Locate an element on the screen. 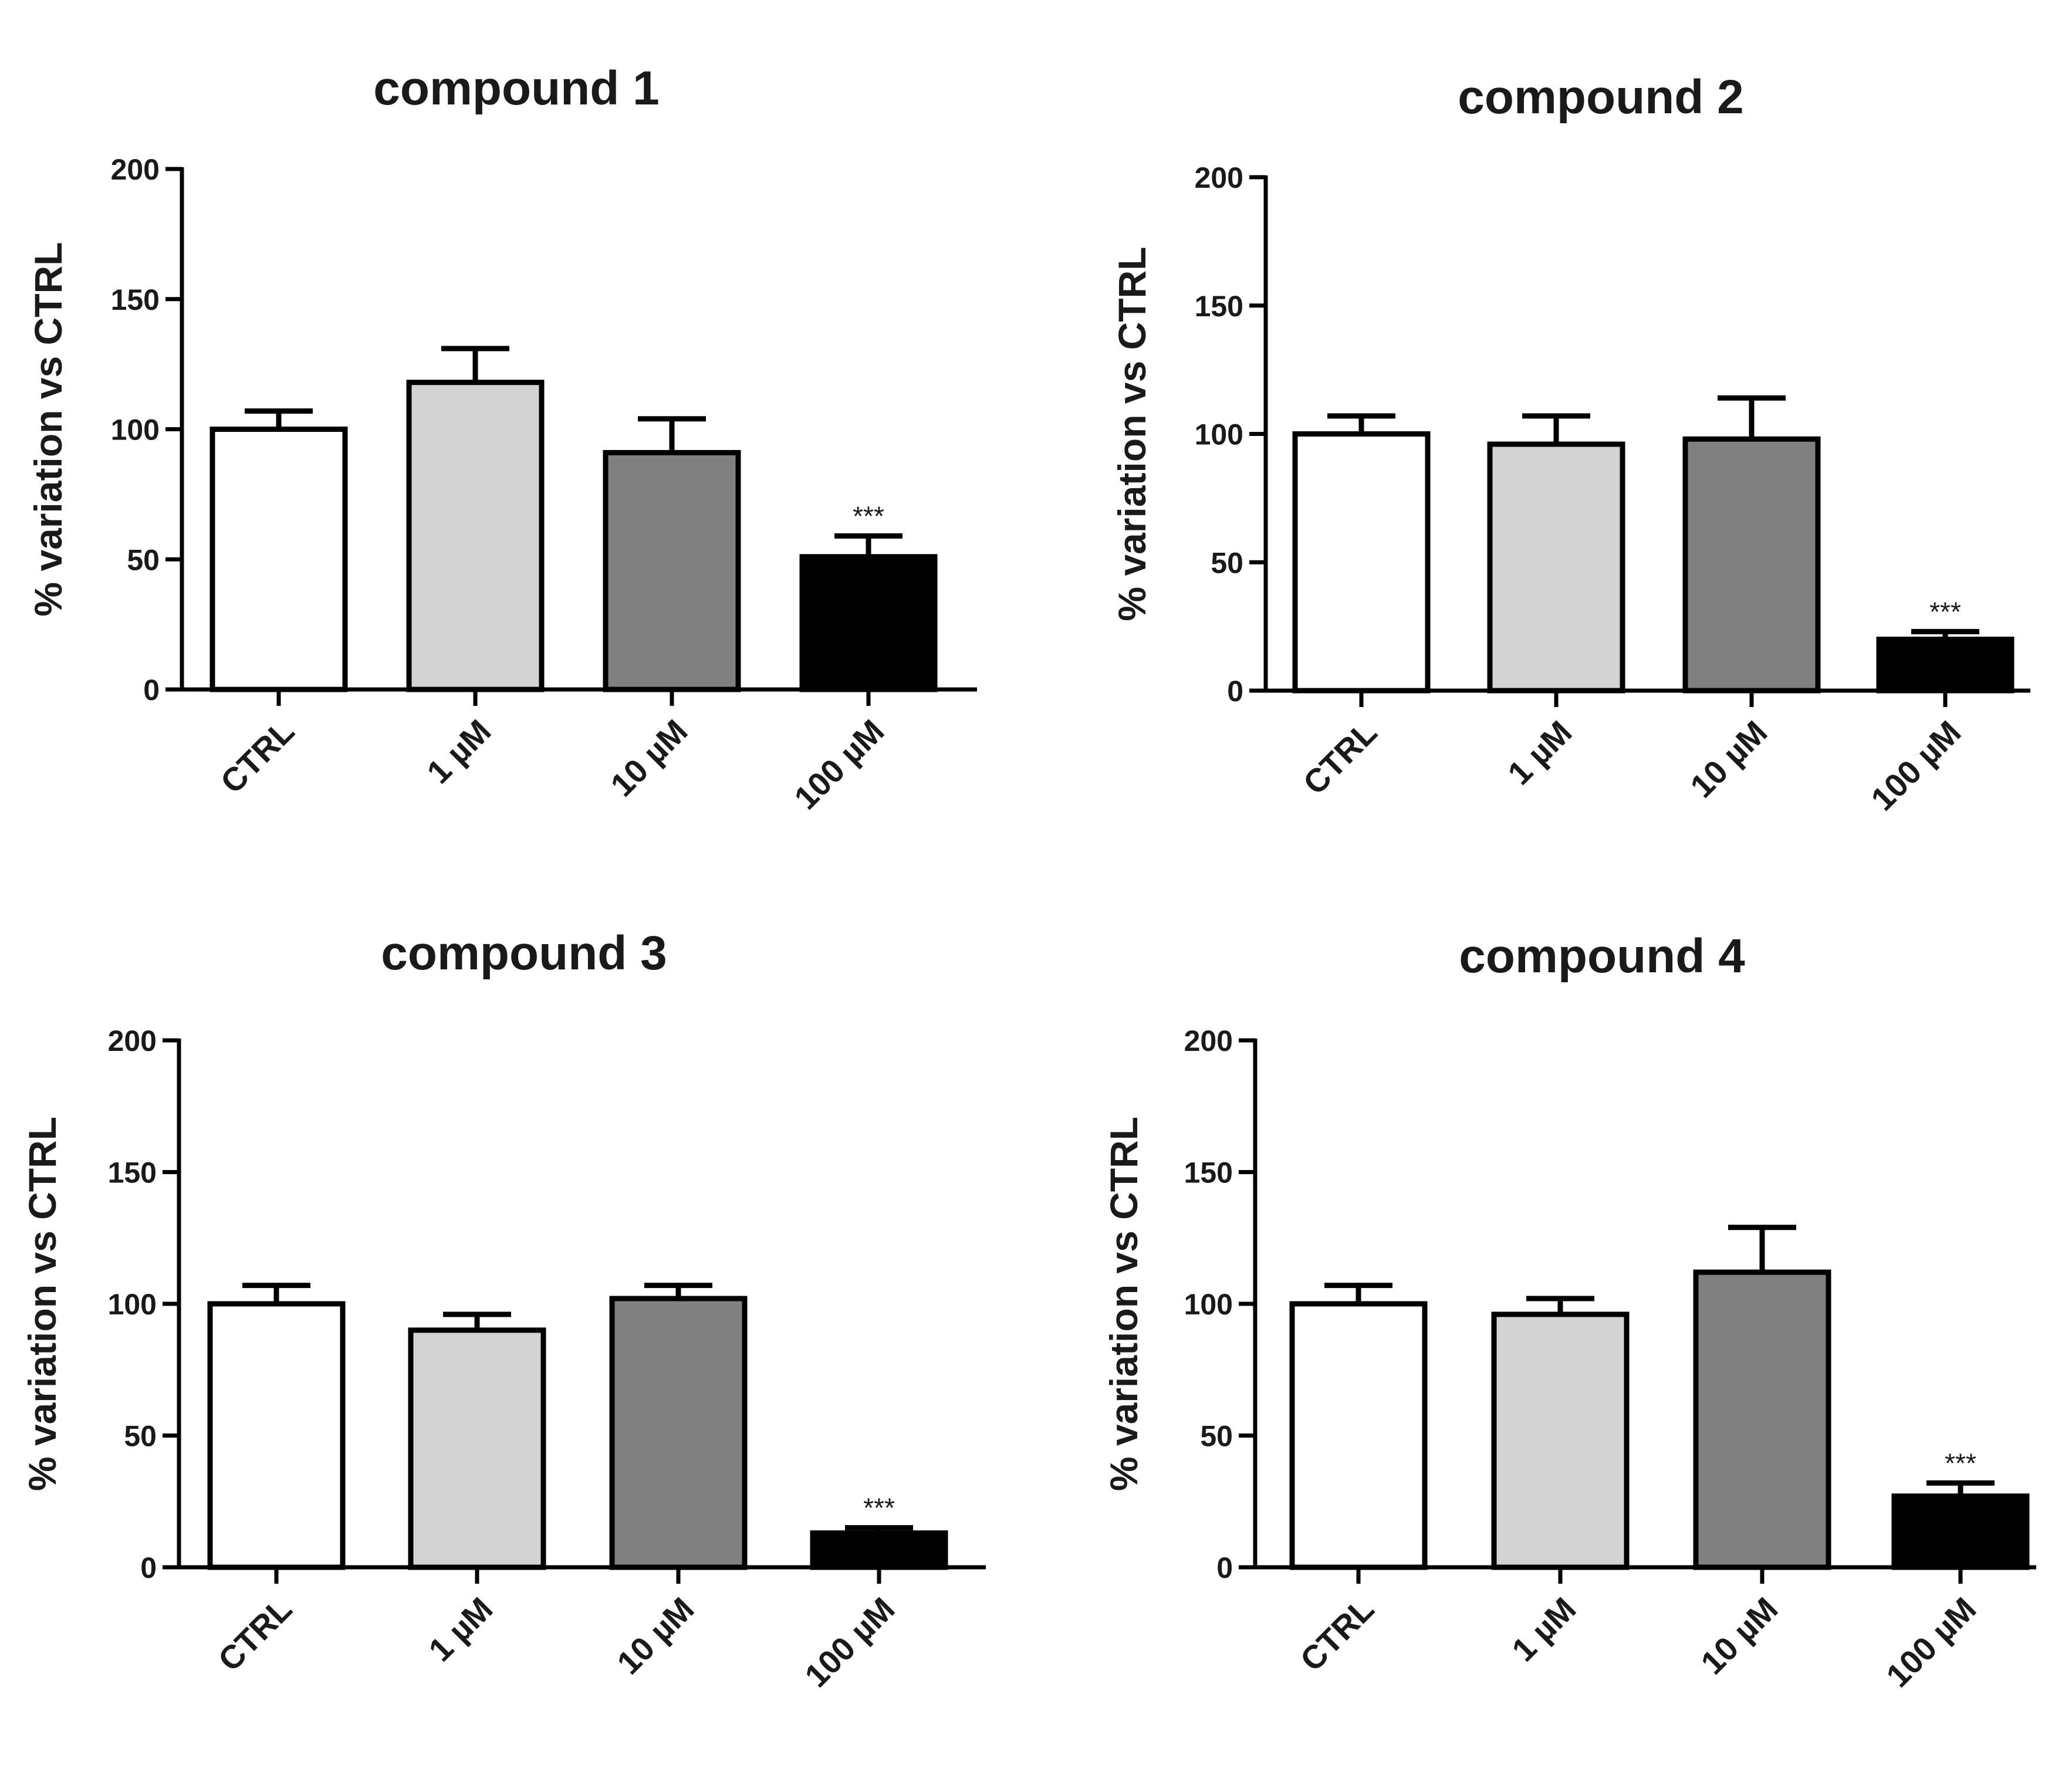 The height and width of the screenshot is (1775, 2072). chart-title: compound 3 is located at coordinates (524, 953).